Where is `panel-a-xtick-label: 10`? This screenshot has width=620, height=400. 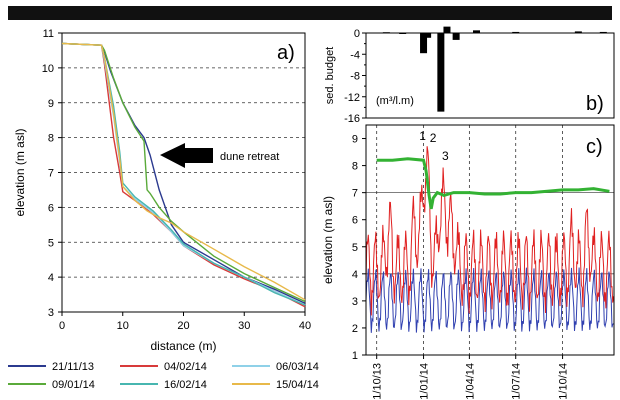 panel-a-xtick-label: 10 is located at coordinates (123, 326).